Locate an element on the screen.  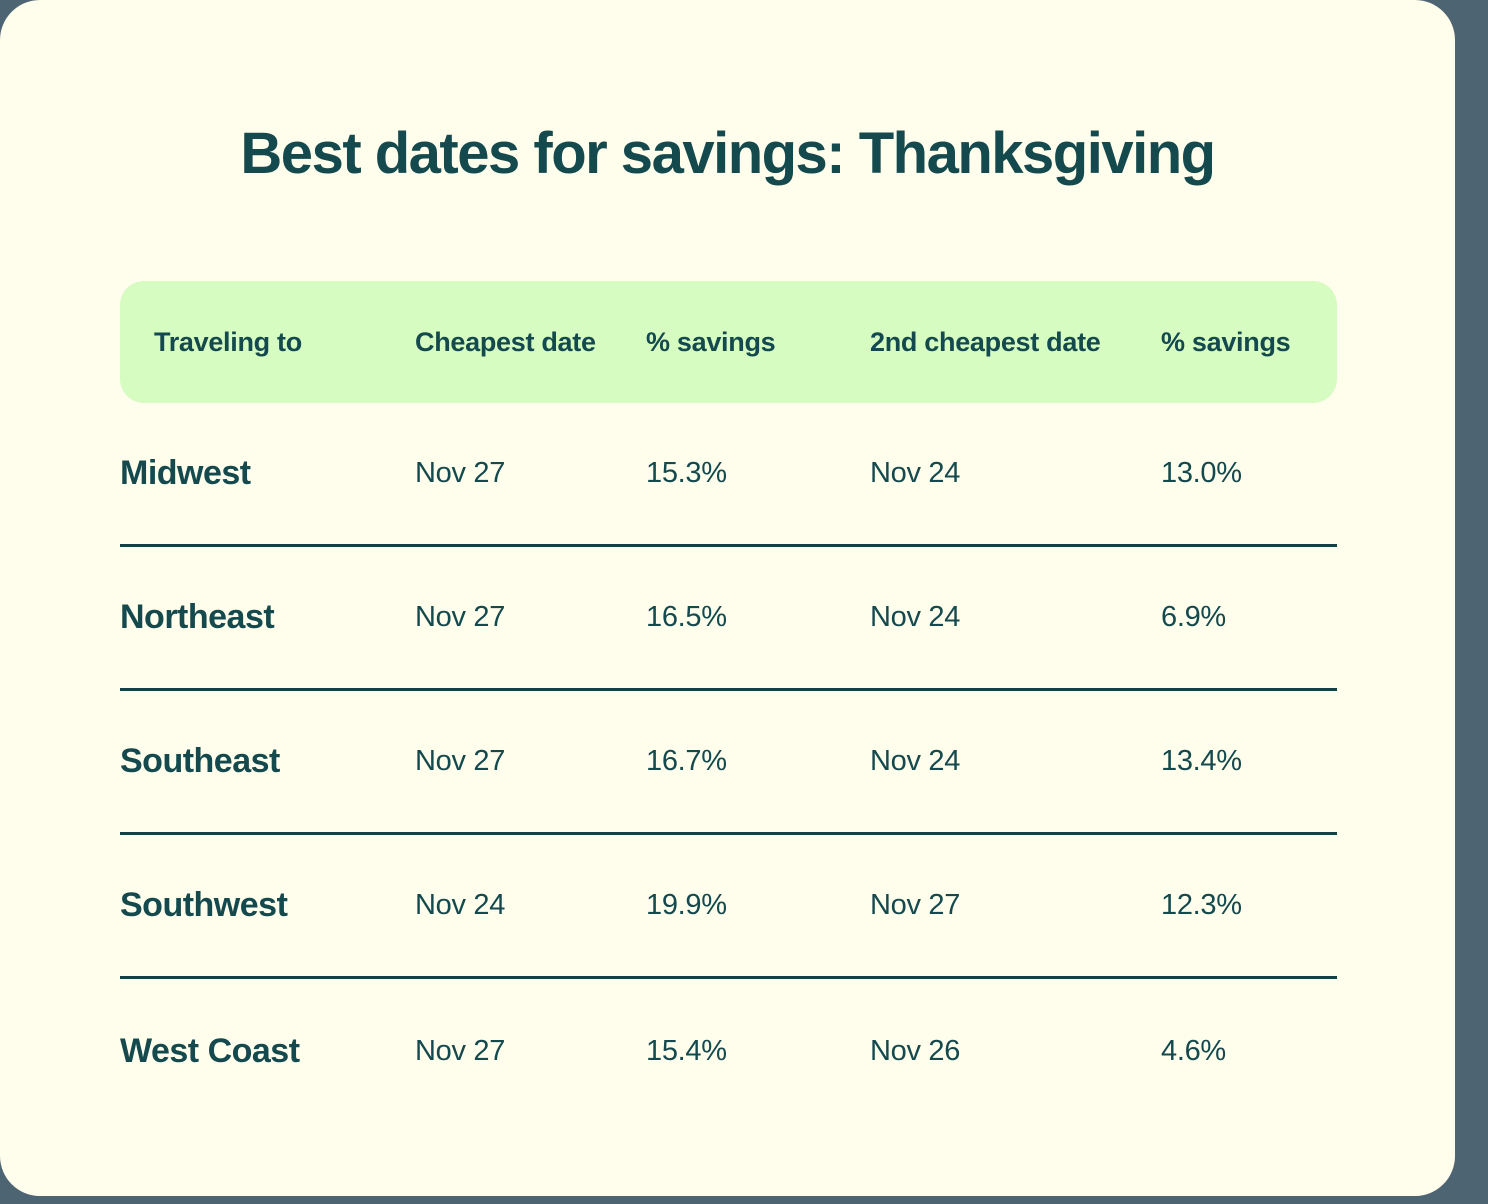
second-date-cell: Nov 27 is located at coordinates (915, 905).